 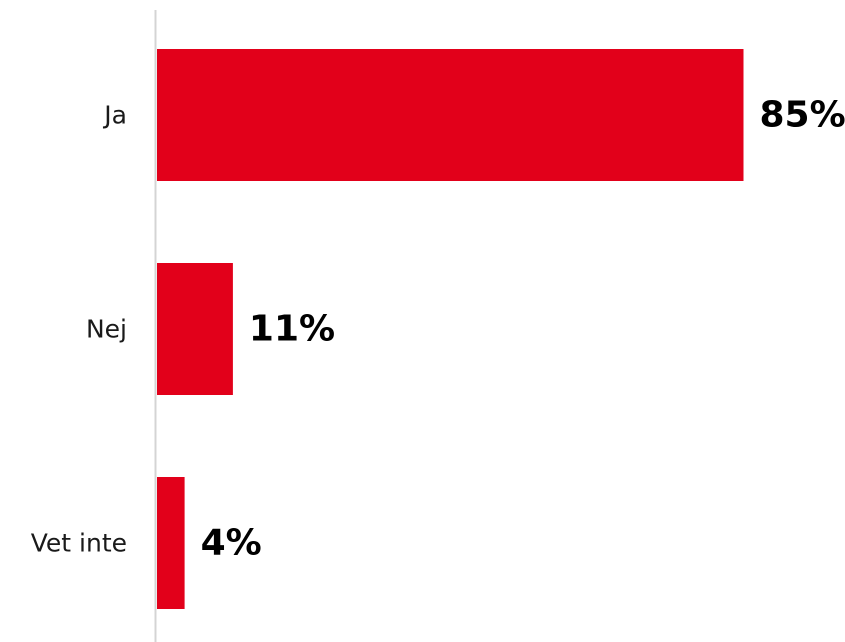 What do you see at coordinates (114, 115) in the screenshot?
I see `category-label-0: Ja` at bounding box center [114, 115].